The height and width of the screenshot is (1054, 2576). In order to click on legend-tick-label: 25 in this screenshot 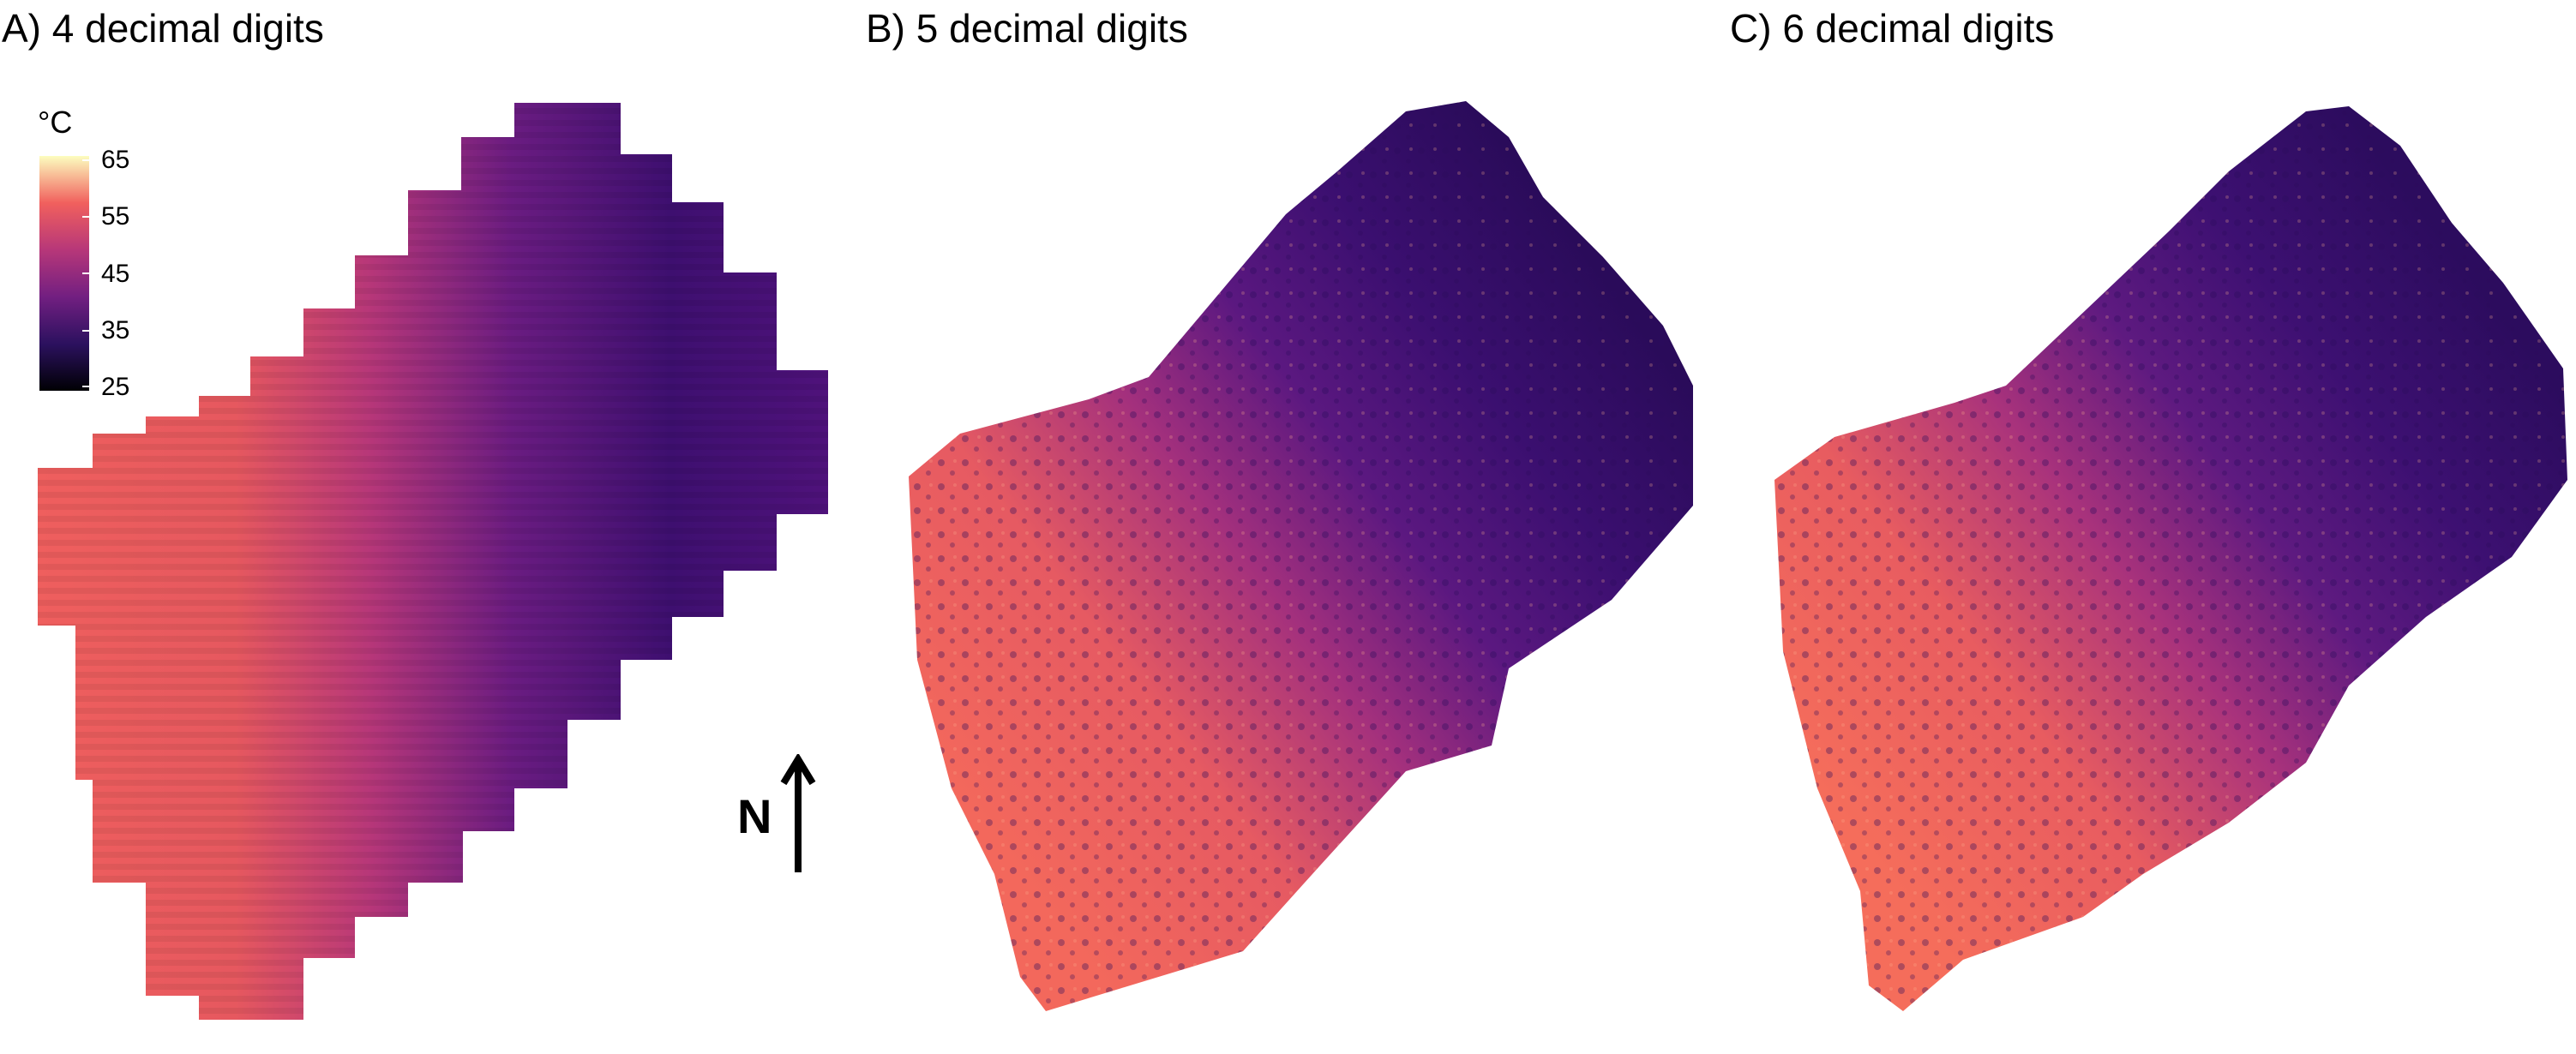, I will do `click(115, 387)`.